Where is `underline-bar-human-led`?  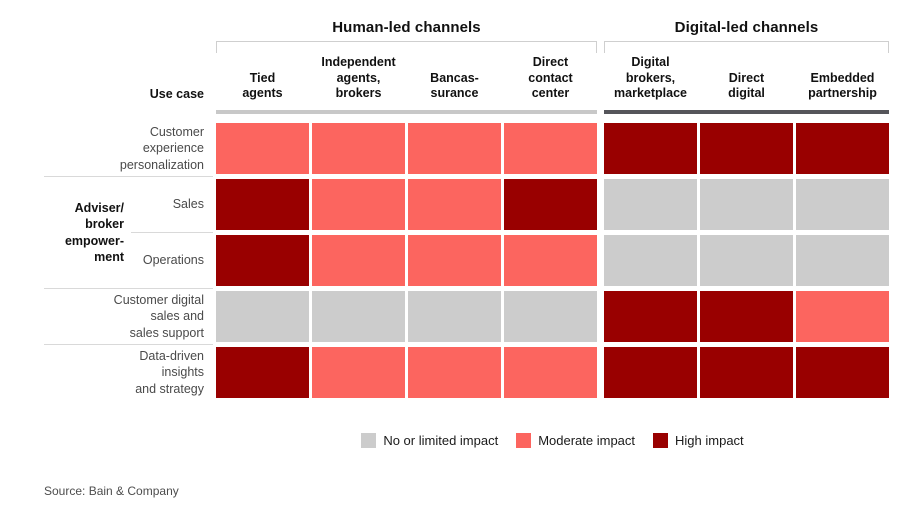 underline-bar-human-led is located at coordinates (406, 112).